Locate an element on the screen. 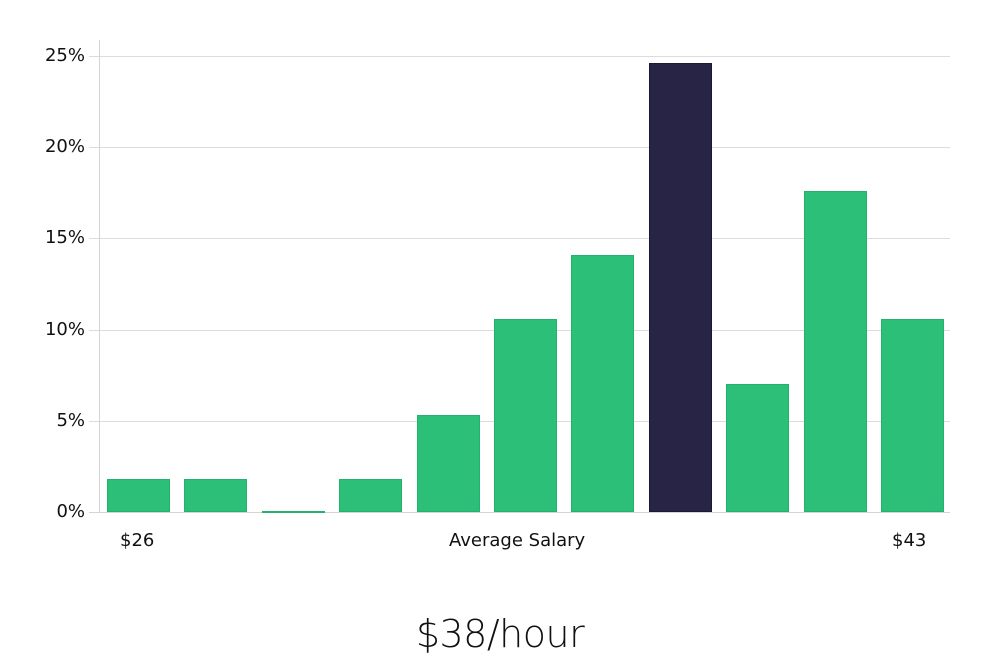 This screenshot has width=1000, height=660. y-tick-label: 5% is located at coordinates (70, 420).